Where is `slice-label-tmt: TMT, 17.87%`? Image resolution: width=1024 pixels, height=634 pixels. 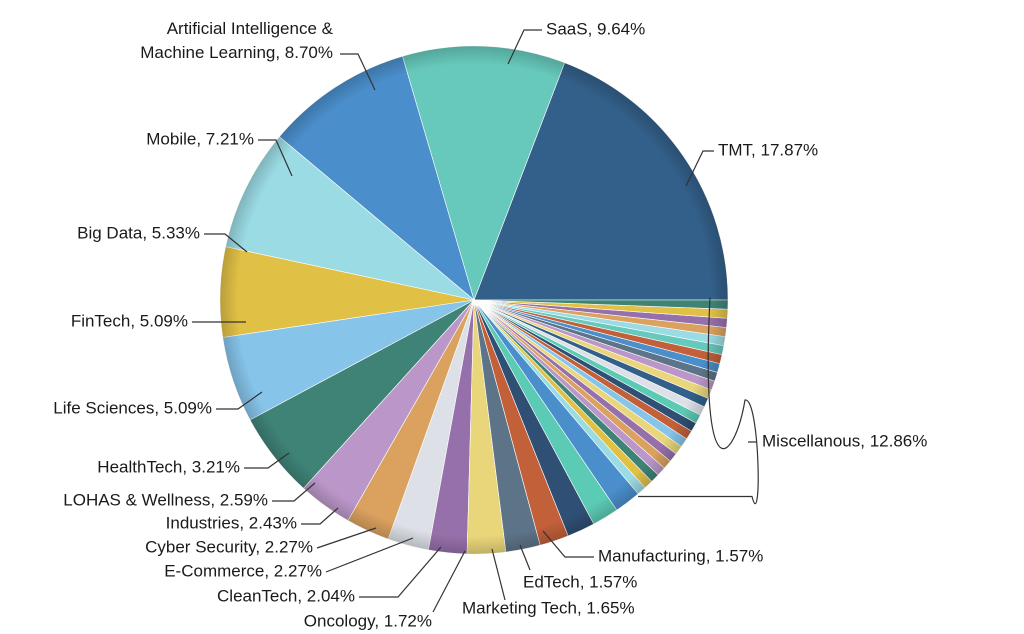 slice-label-tmt: TMT, 17.87% is located at coordinates (768, 149).